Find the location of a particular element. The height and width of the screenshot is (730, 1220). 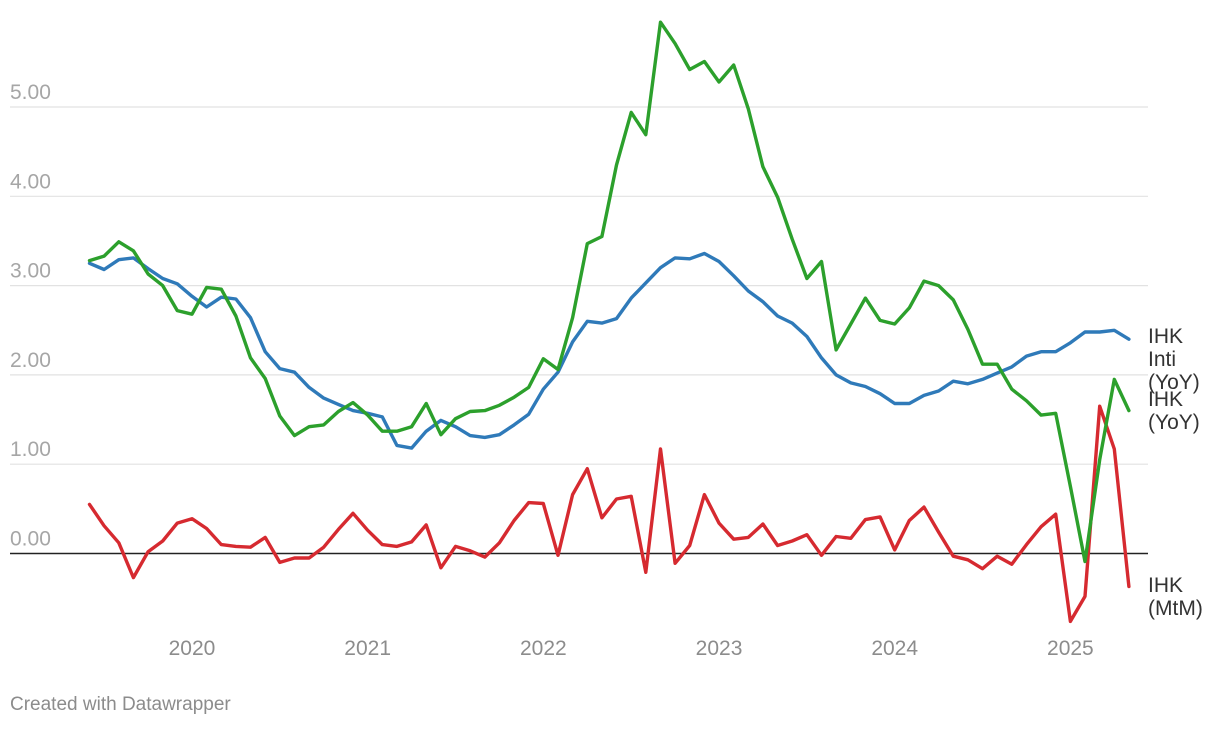

series-label-ihk-inti-yoy: IHK Inti (YoY) is located at coordinates (1174, 359).